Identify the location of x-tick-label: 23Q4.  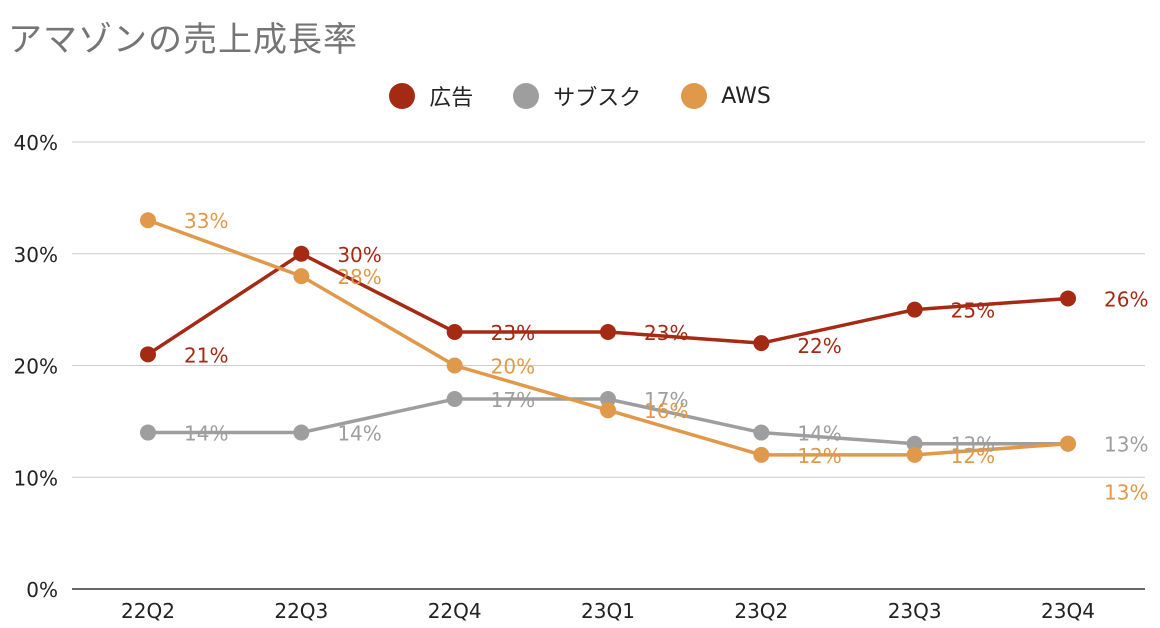
(1068, 611).